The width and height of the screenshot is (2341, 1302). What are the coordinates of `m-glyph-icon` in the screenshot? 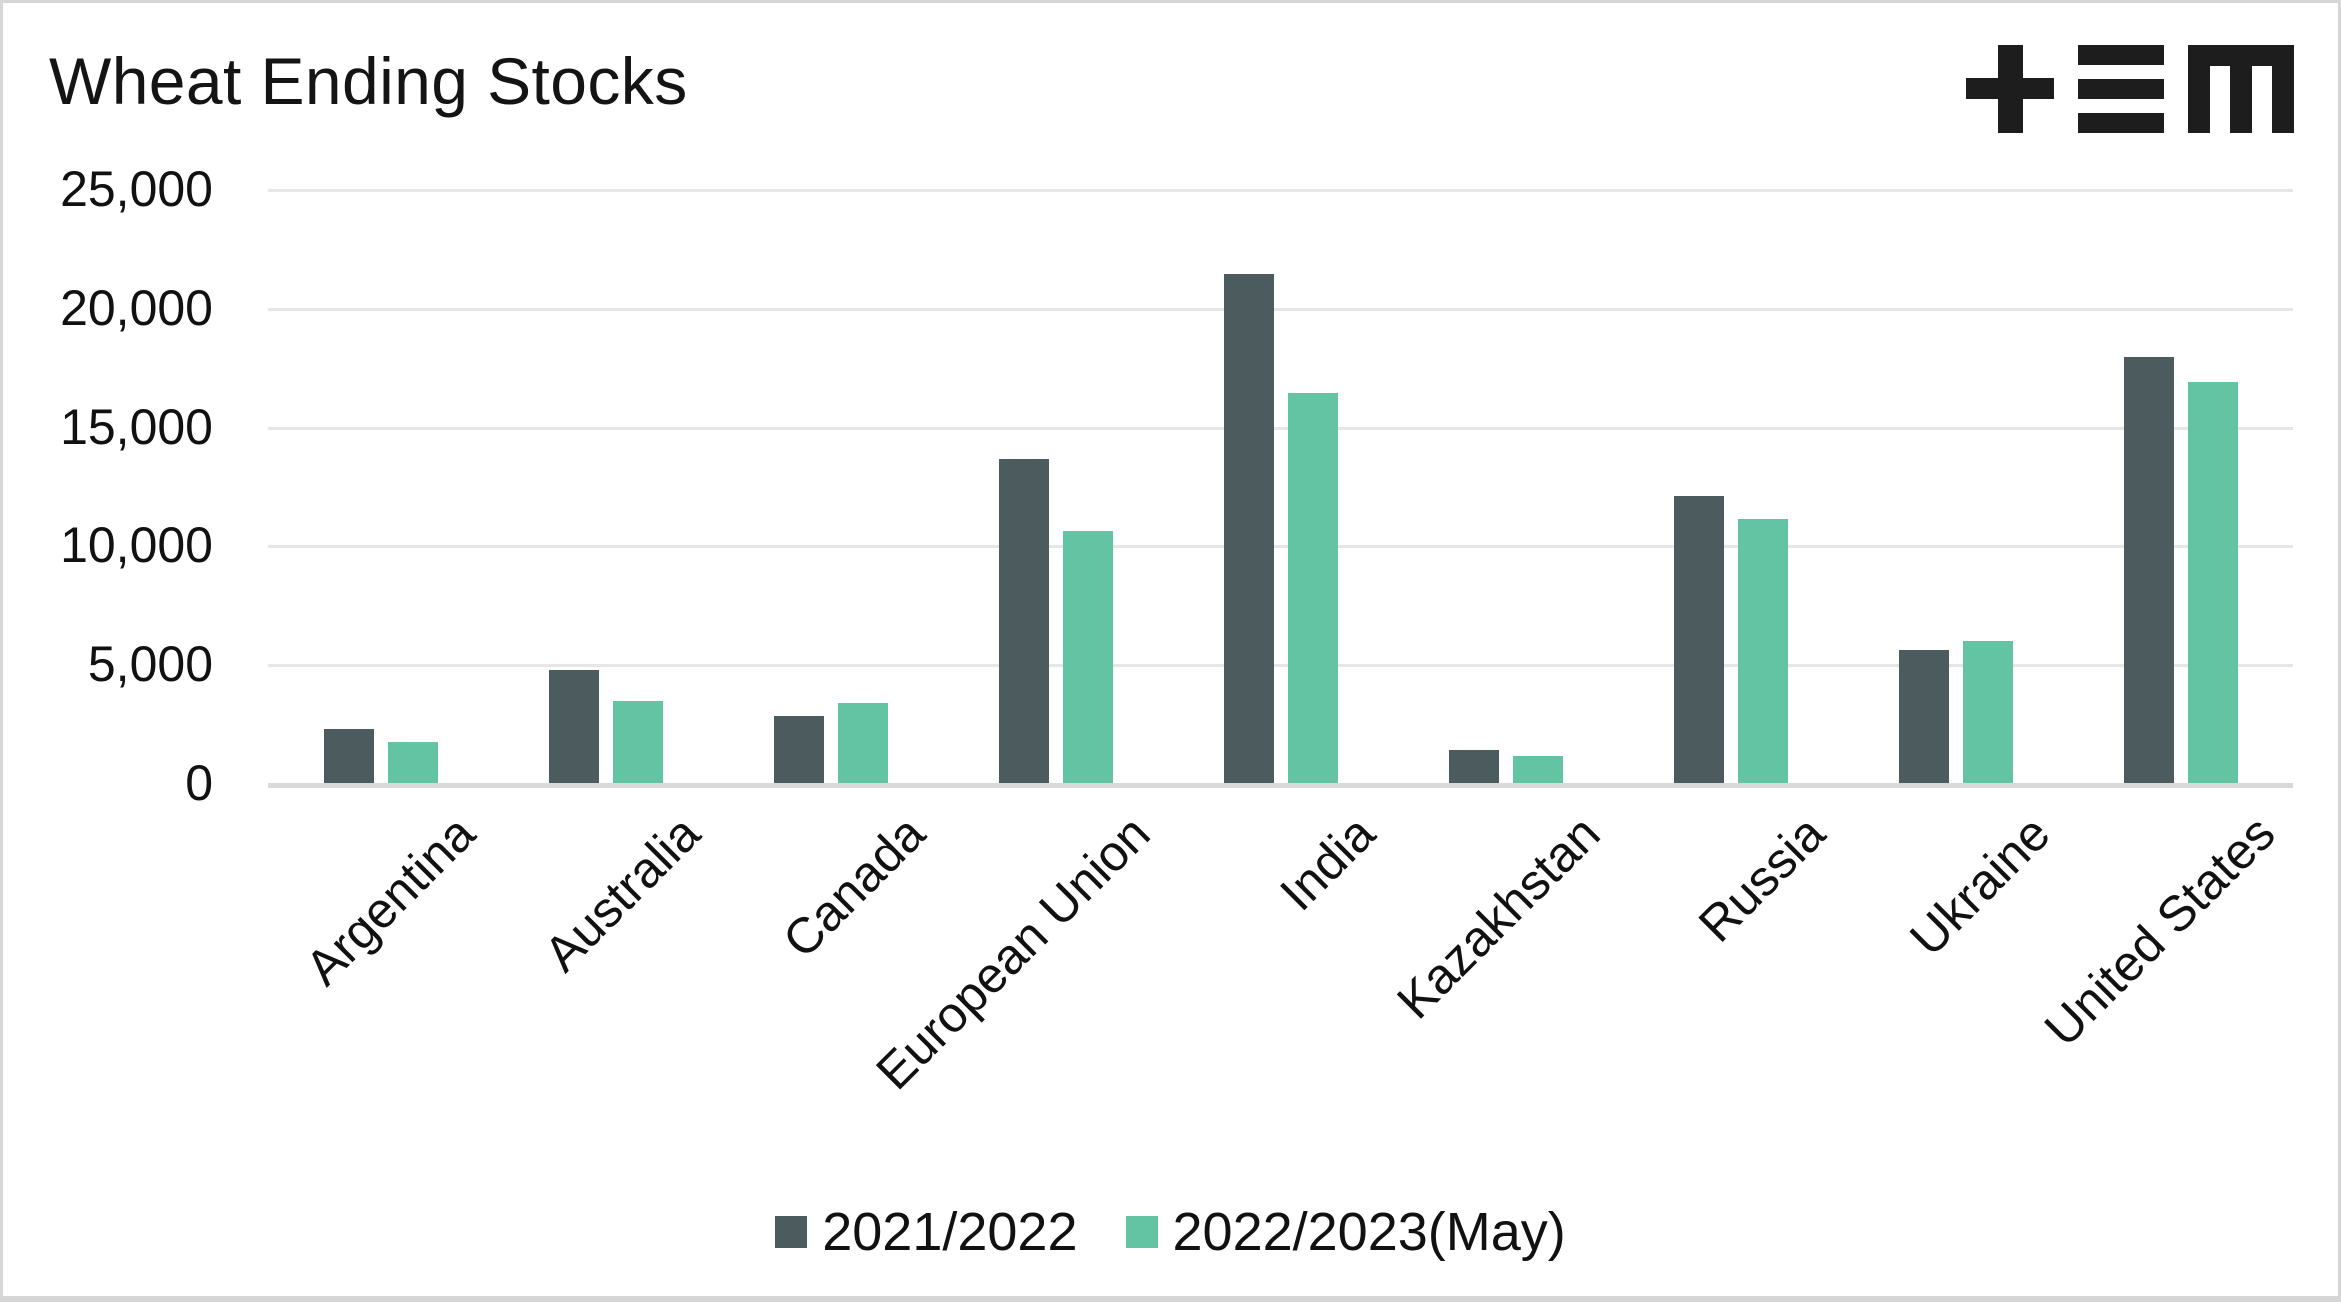 It's located at (2241, 89).